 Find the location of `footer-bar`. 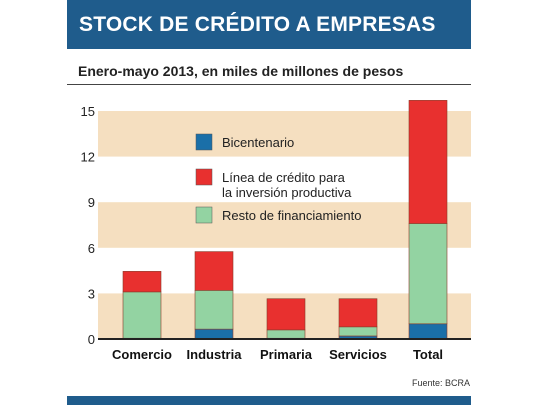

footer-bar is located at coordinates (269, 400).